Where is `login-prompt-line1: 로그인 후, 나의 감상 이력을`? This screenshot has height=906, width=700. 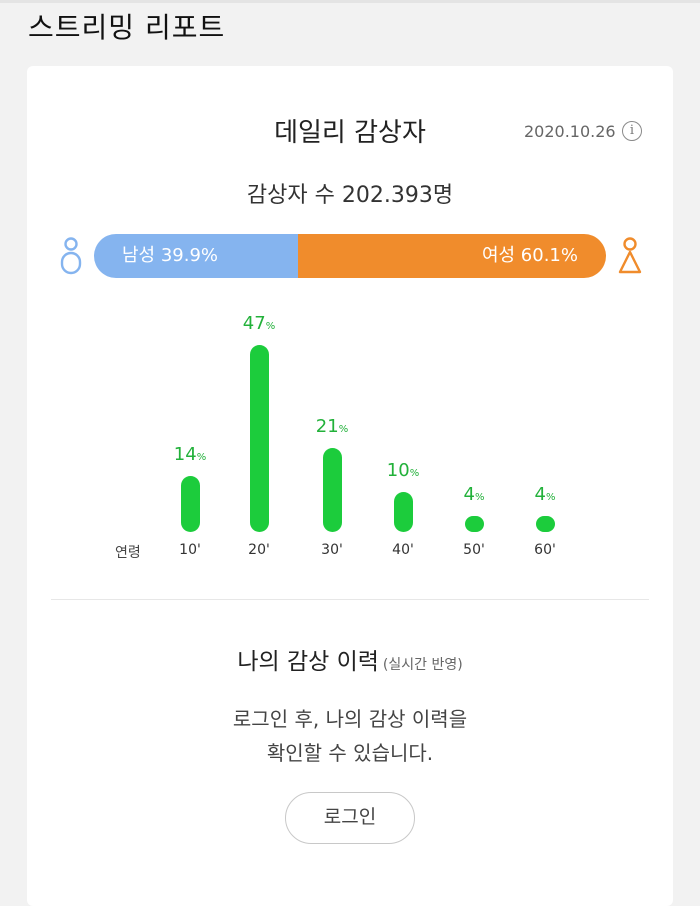
login-prompt-line1: 로그인 후, 나의 감상 이력을 is located at coordinates (350, 719).